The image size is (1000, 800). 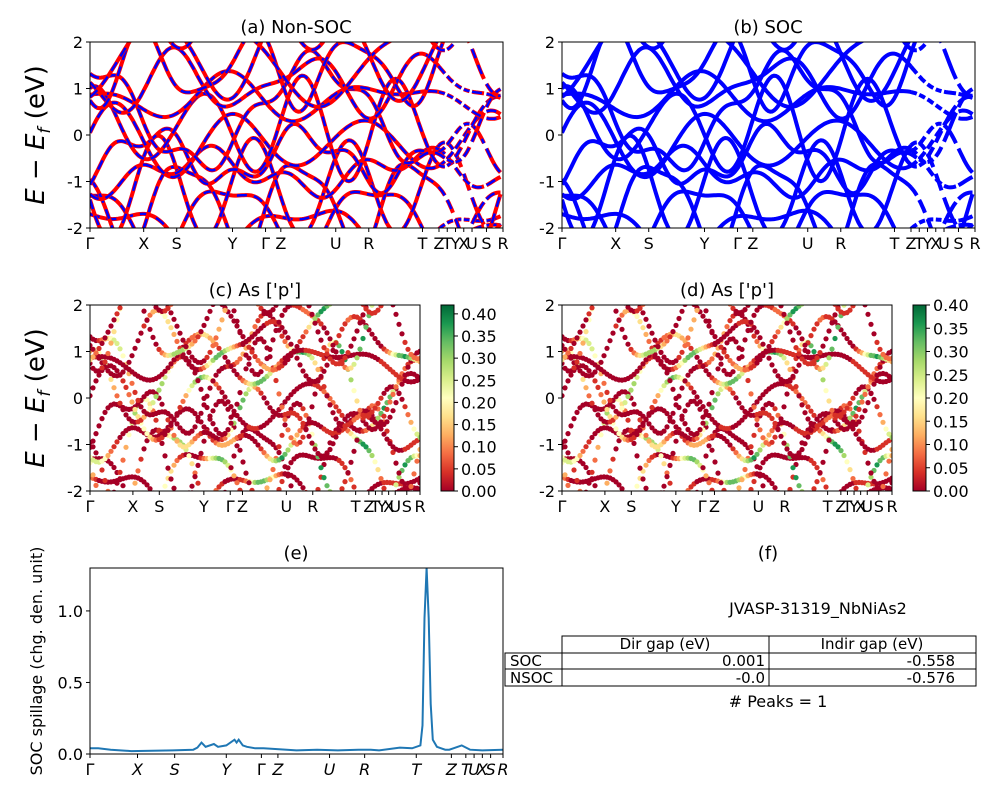 What do you see at coordinates (475, 403) in the screenshot?
I see `panel-c-colorbar-ticks: 0.00 0.05 0.10 0.15 0.20 0.25 0.30 0.35 0.40` at bounding box center [475, 403].